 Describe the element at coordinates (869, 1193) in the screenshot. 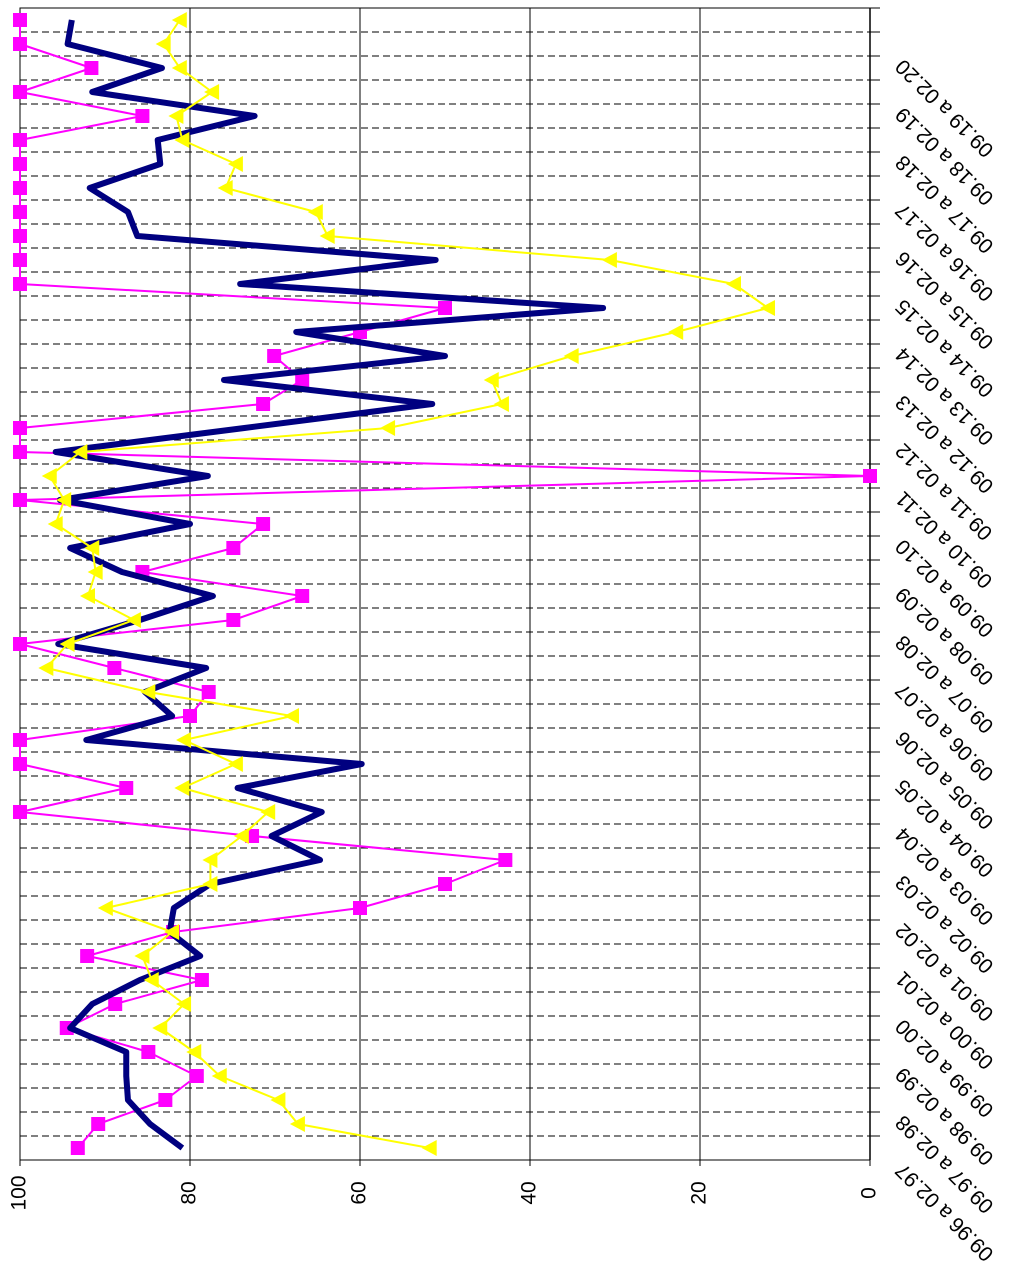

I see `value-tick-label: 0` at that location.